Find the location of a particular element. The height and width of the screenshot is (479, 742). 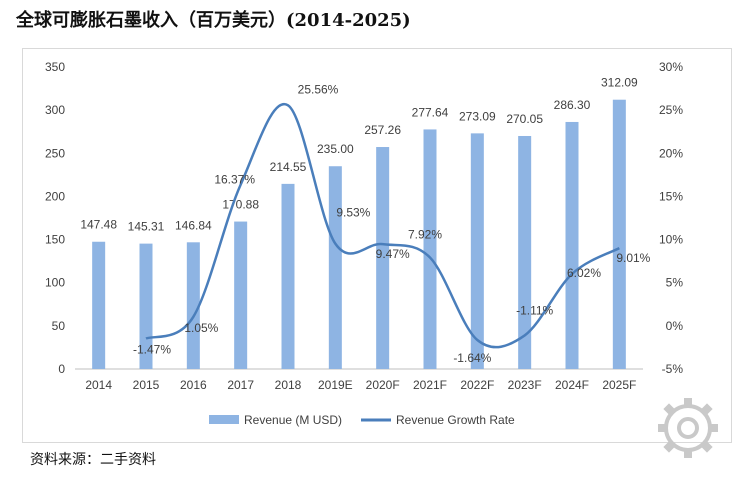

y-left-tick-label: 300 is located at coordinates (55, 110).